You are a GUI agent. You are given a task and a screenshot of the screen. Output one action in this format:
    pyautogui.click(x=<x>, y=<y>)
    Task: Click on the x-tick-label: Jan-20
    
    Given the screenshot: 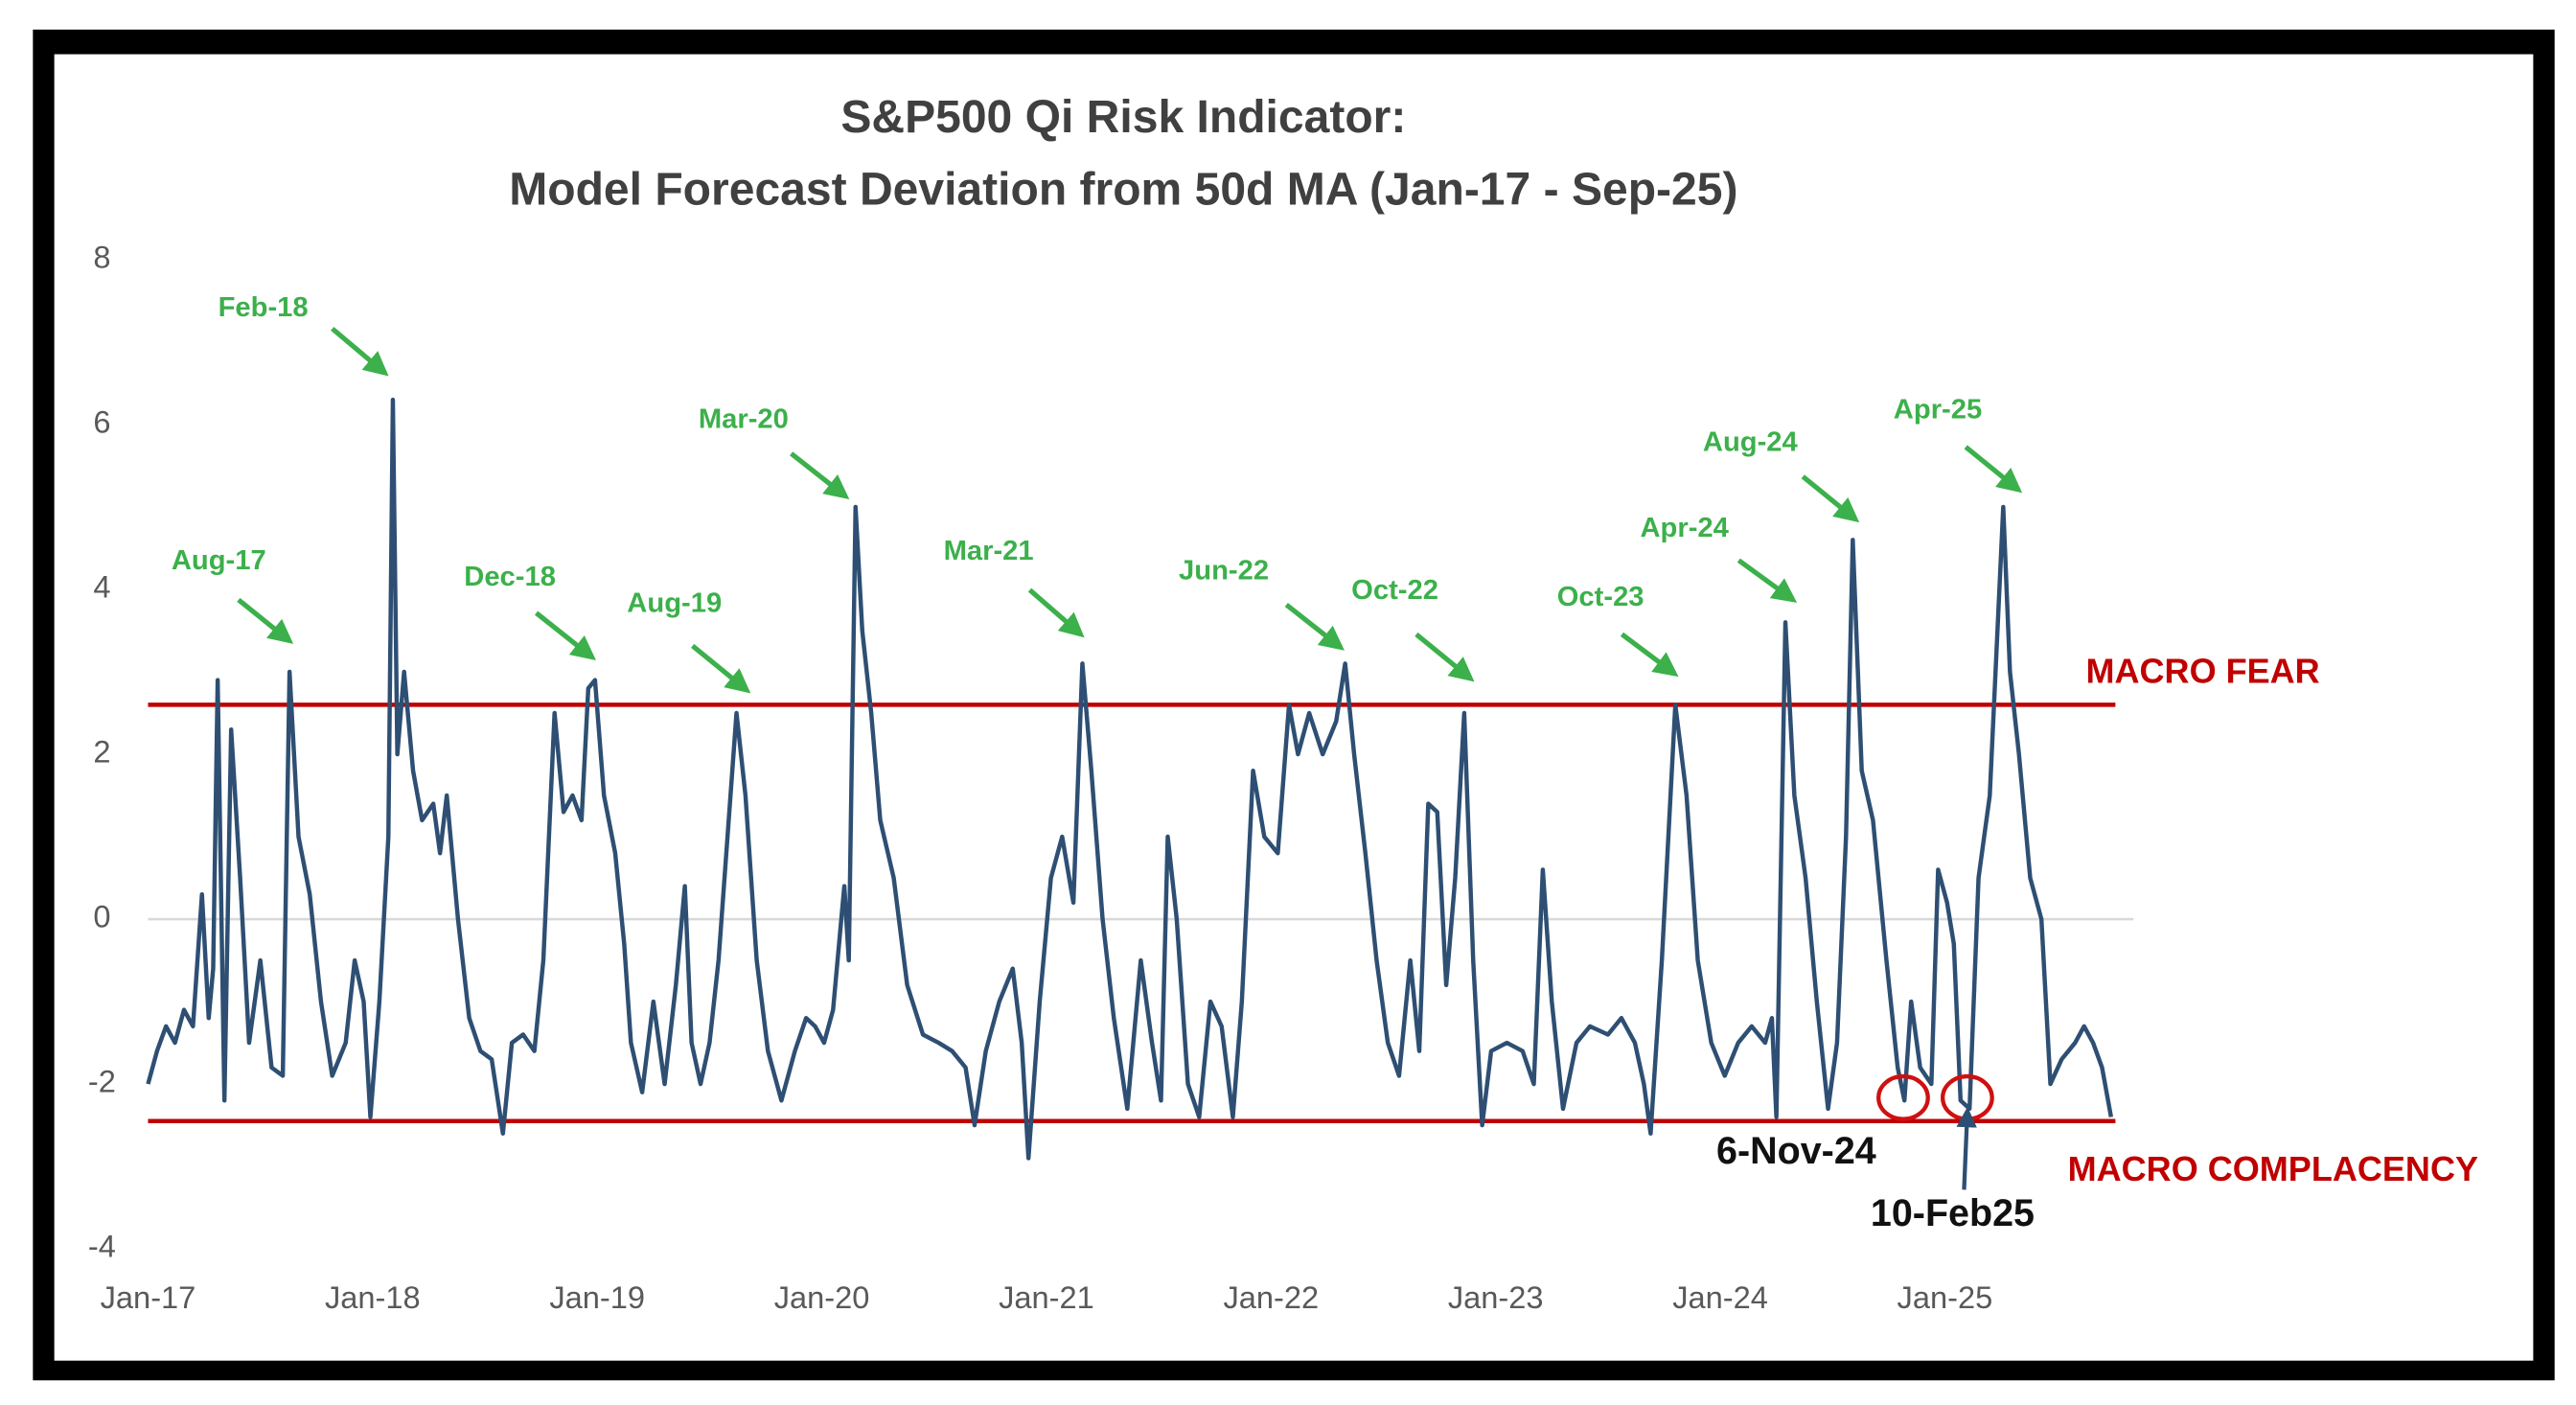 What is the action you would take?
    pyautogui.click(x=822, y=1297)
    